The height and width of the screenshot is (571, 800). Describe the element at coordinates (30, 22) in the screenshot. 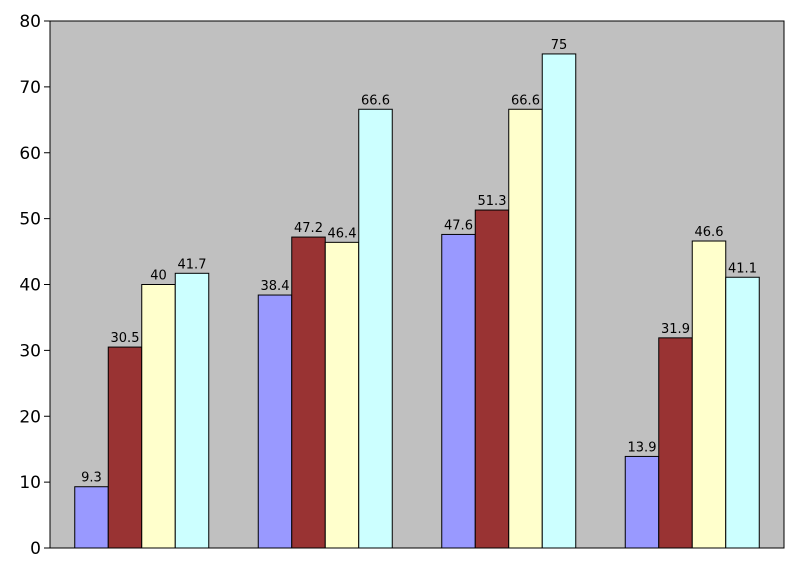

I see `y-tick-label: 80` at that location.